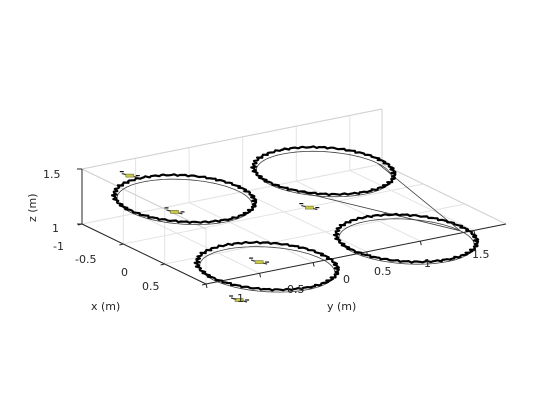  What do you see at coordinates (419, 197) in the screenshot?
I see `reference-connector` at bounding box center [419, 197].